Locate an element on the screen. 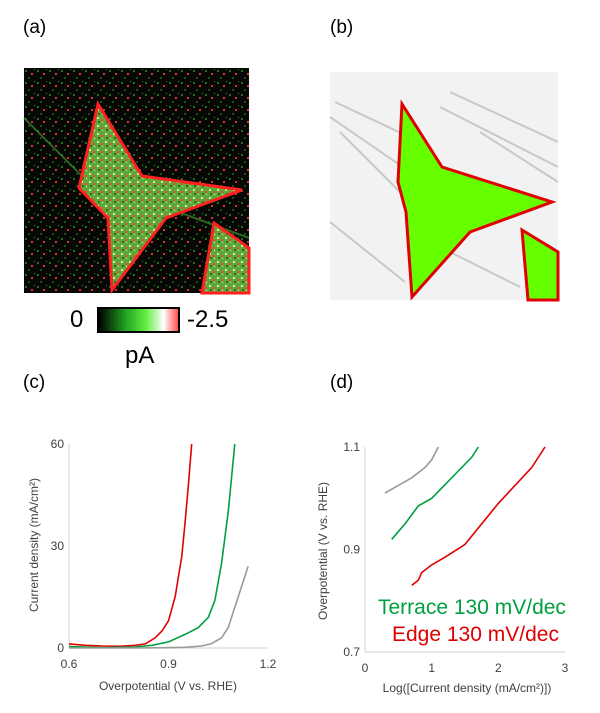  chart-d-y-tick-label: 0.9 is located at coordinates (351, 550).